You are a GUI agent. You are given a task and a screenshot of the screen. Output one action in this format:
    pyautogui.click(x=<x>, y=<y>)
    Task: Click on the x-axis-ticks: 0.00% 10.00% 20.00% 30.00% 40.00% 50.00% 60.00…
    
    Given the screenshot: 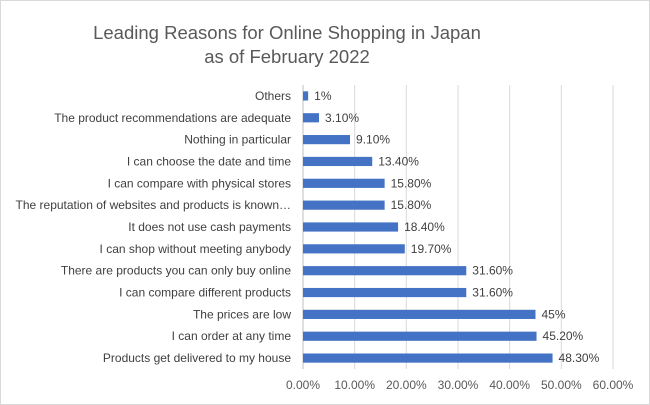 What is the action you would take?
    pyautogui.click(x=460, y=385)
    